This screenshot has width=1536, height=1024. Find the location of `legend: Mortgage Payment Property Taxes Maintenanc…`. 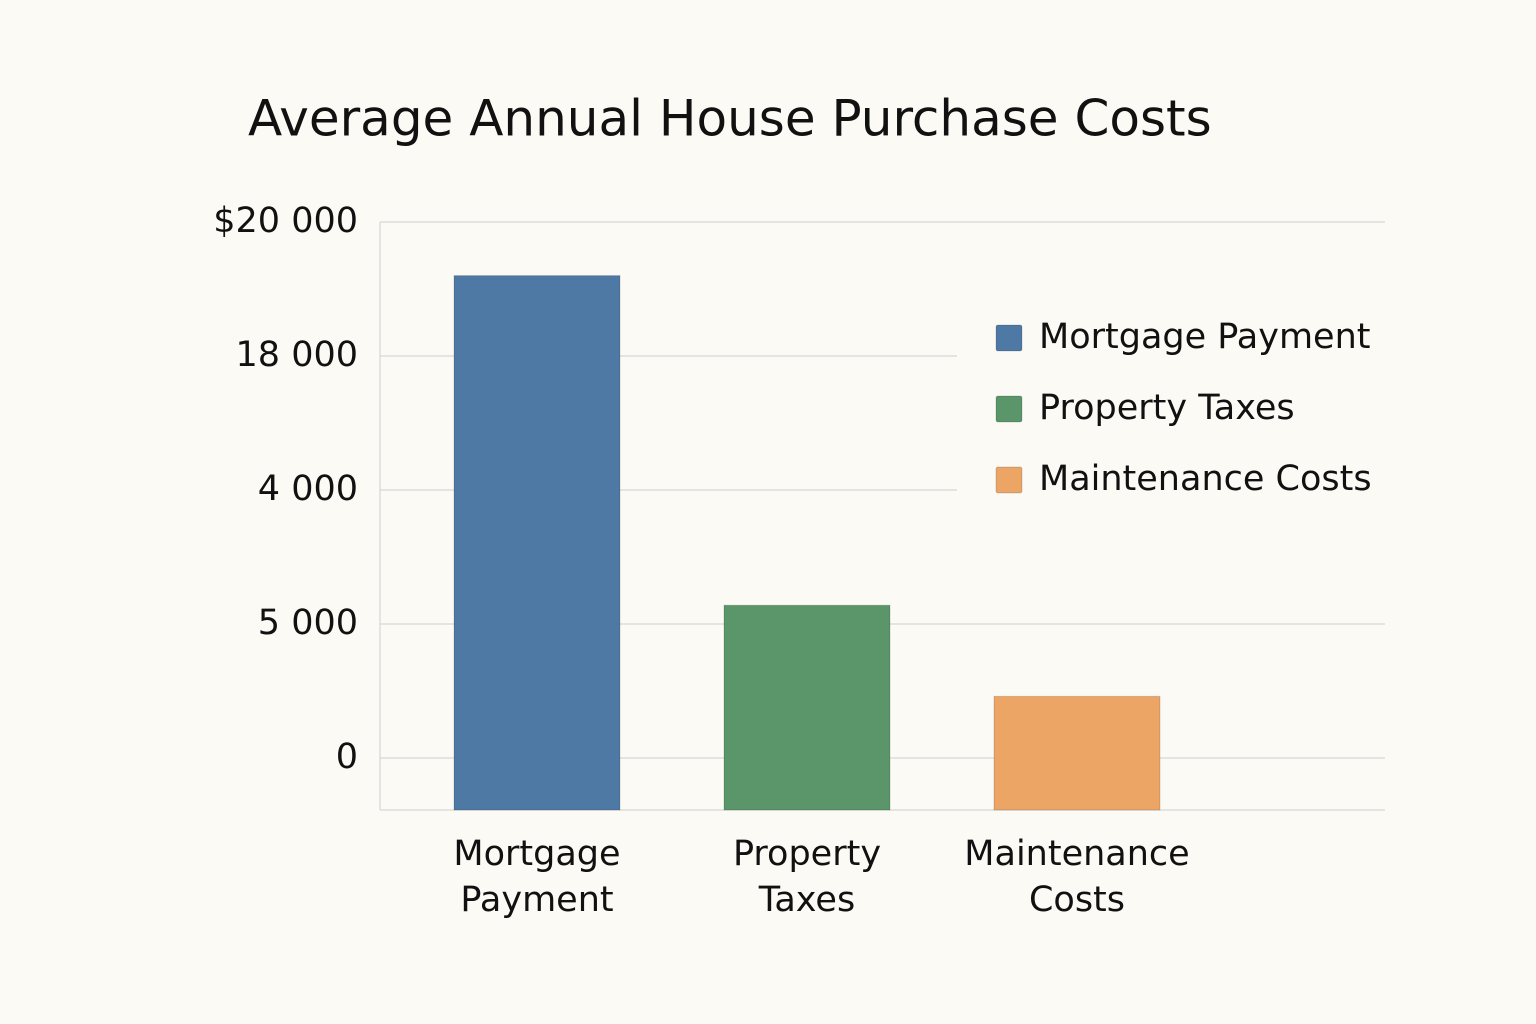

legend: Mortgage Payment Property Taxes Maintenanc… is located at coordinates (1171, 406).